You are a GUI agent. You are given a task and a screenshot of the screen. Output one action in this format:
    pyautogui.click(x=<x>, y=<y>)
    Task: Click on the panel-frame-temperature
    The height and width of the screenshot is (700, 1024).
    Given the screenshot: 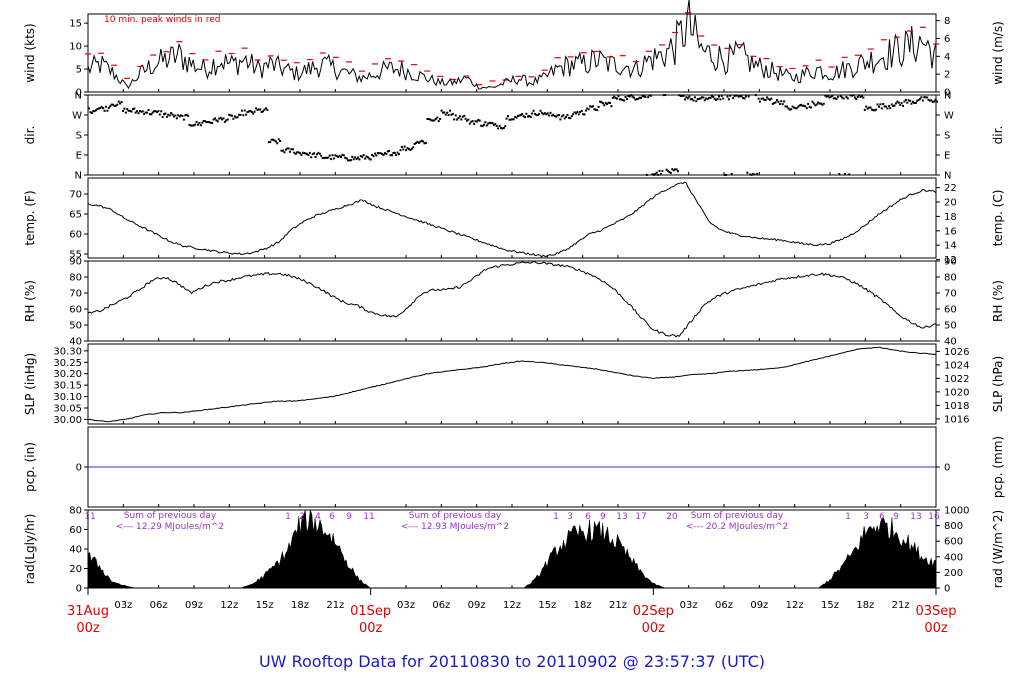 What is the action you would take?
    pyautogui.click(x=512, y=218)
    